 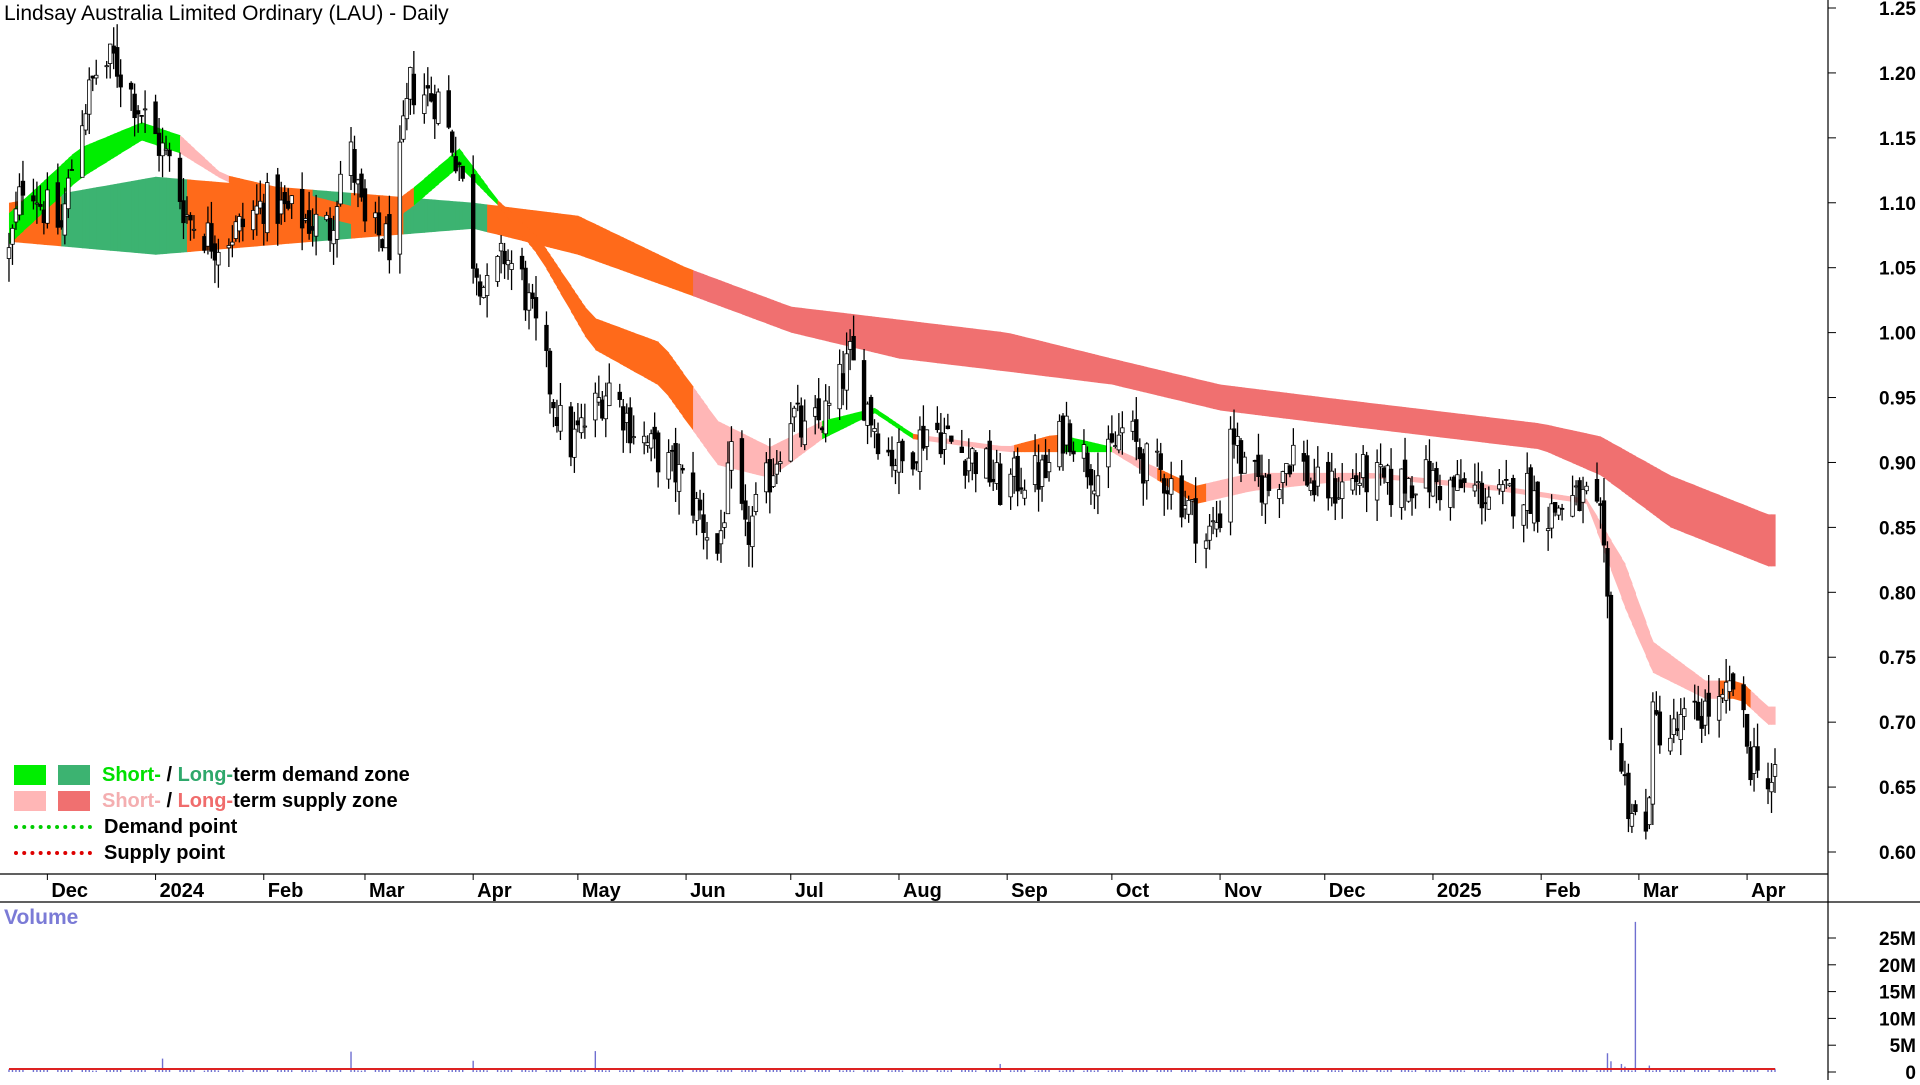 I want to click on x-tick-label: Feb, so click(x=286, y=891).